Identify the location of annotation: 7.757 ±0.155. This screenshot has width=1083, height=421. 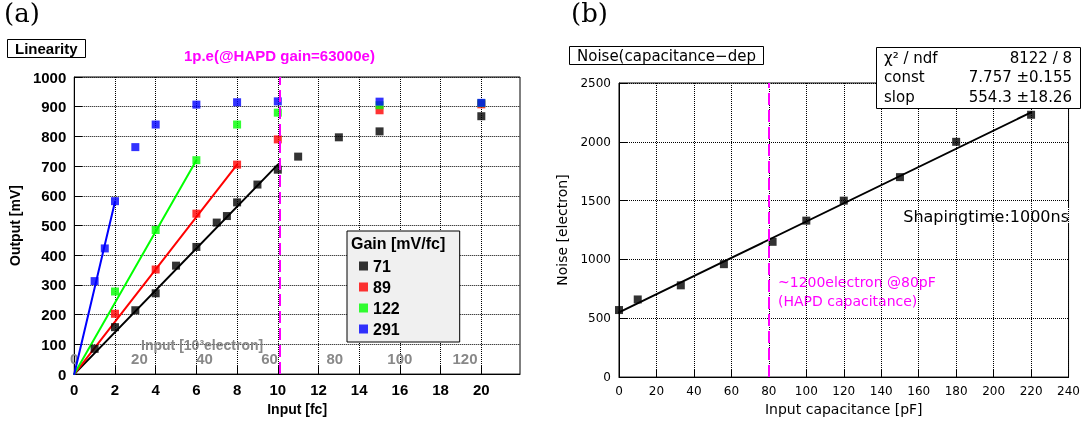
(1020, 77).